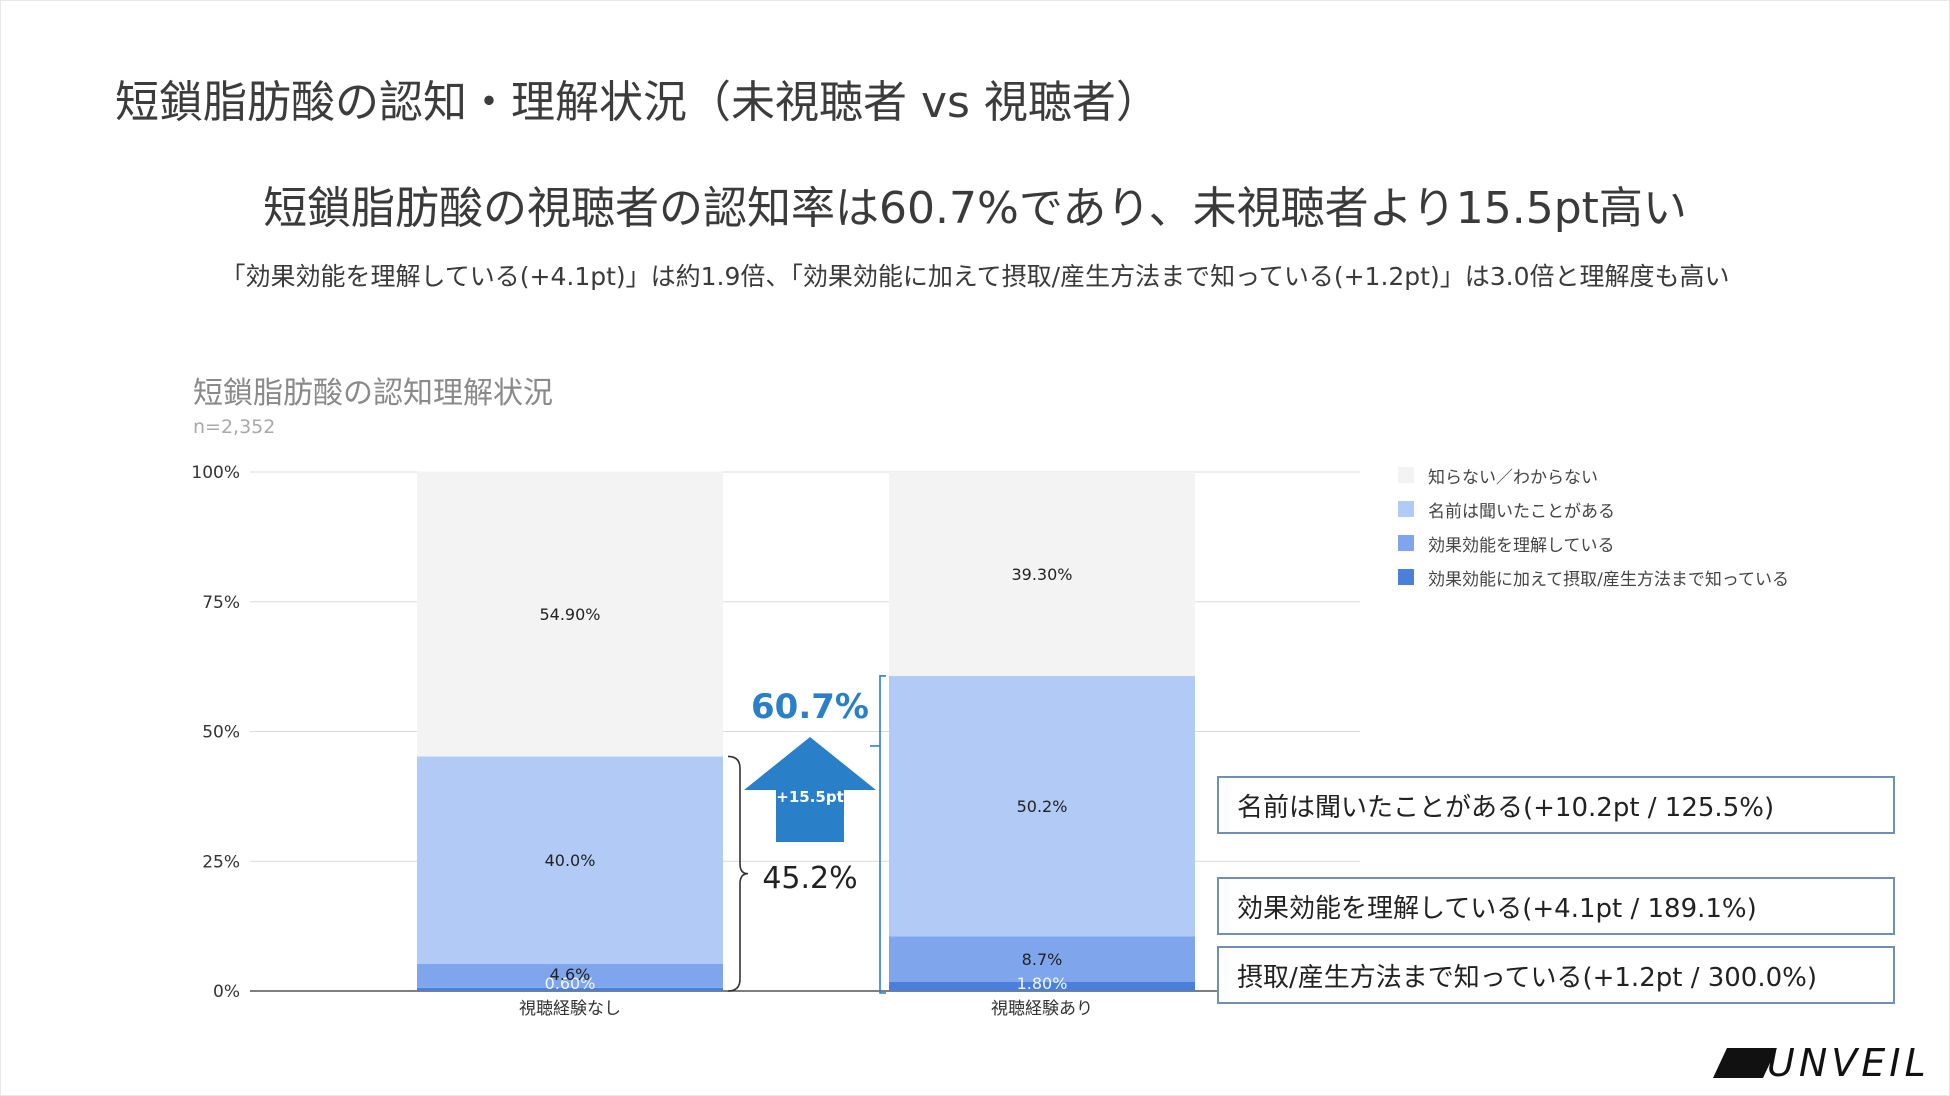  What do you see at coordinates (234, 427) in the screenshot?
I see `chart-sample-size: n=2,352` at bounding box center [234, 427].